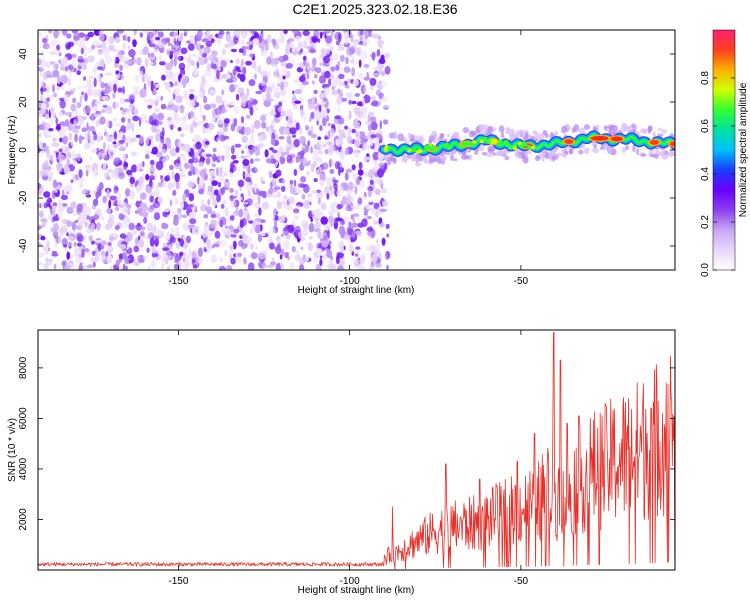  I want to click on snr-x-axis-label: Height of straight line (km), so click(356, 590).